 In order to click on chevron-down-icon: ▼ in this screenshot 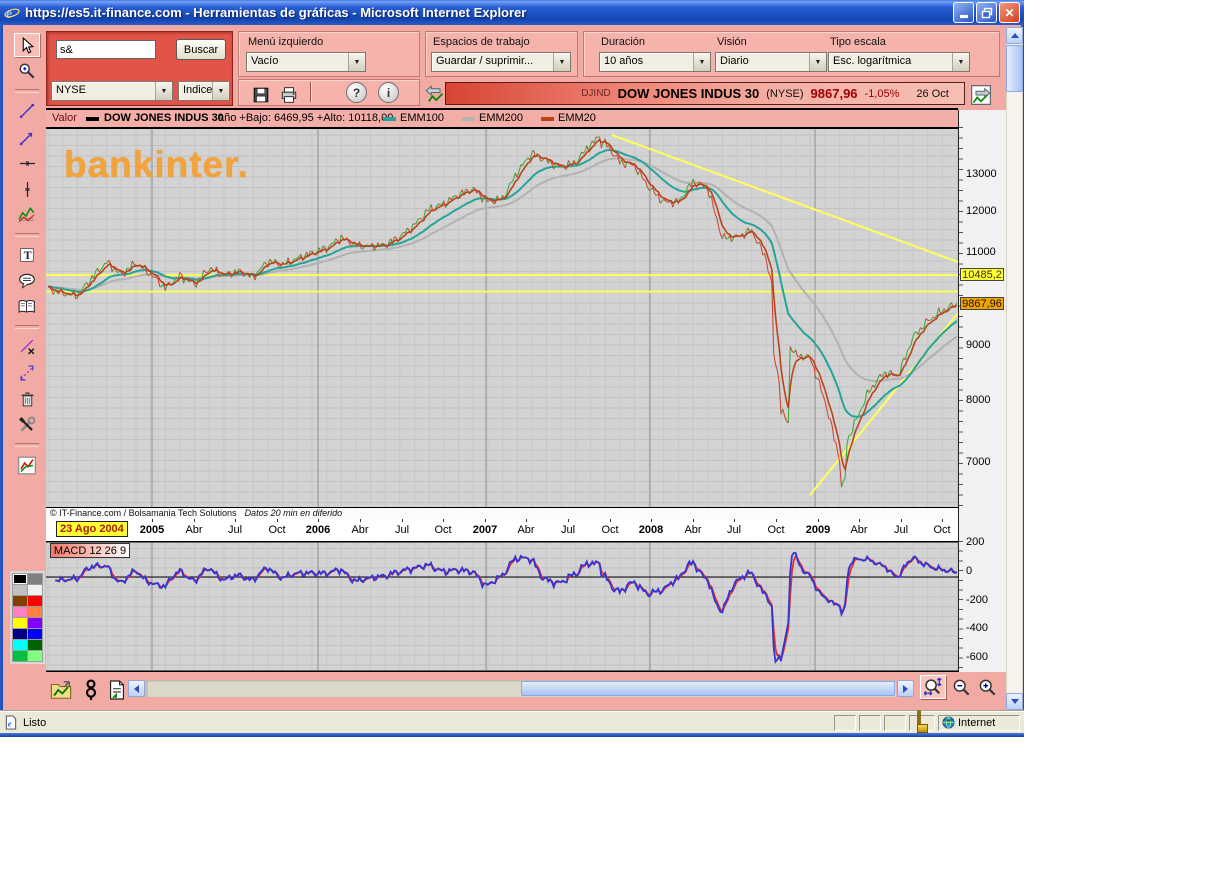, I will do `click(960, 62)`.